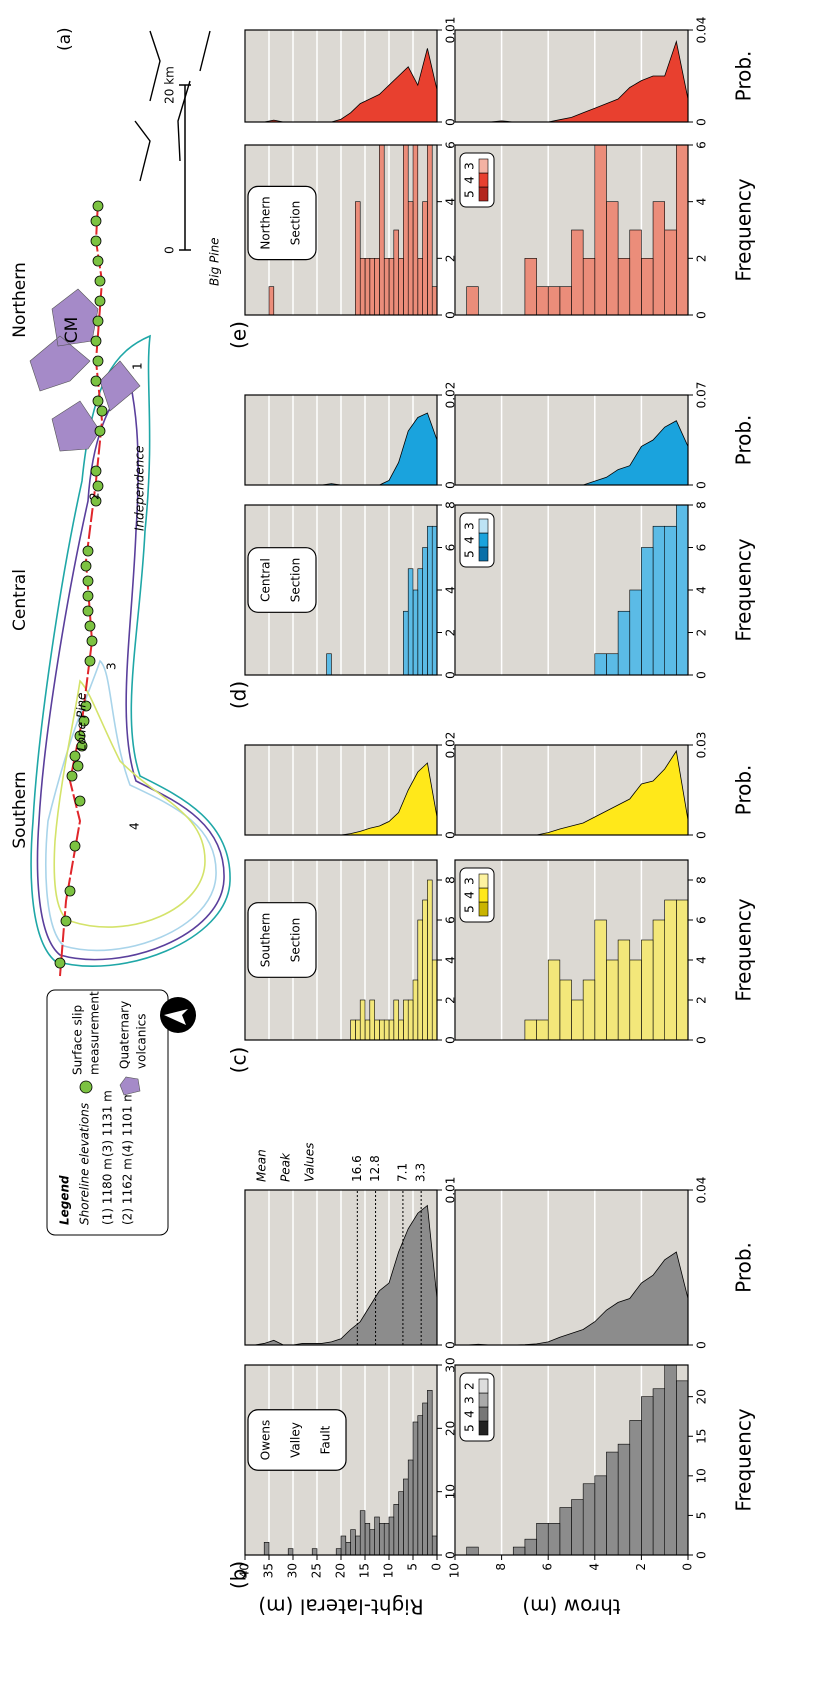 The width and height of the screenshot is (820, 1681). I want to click on x-tick-label: 0.04, so click(702, 1190).